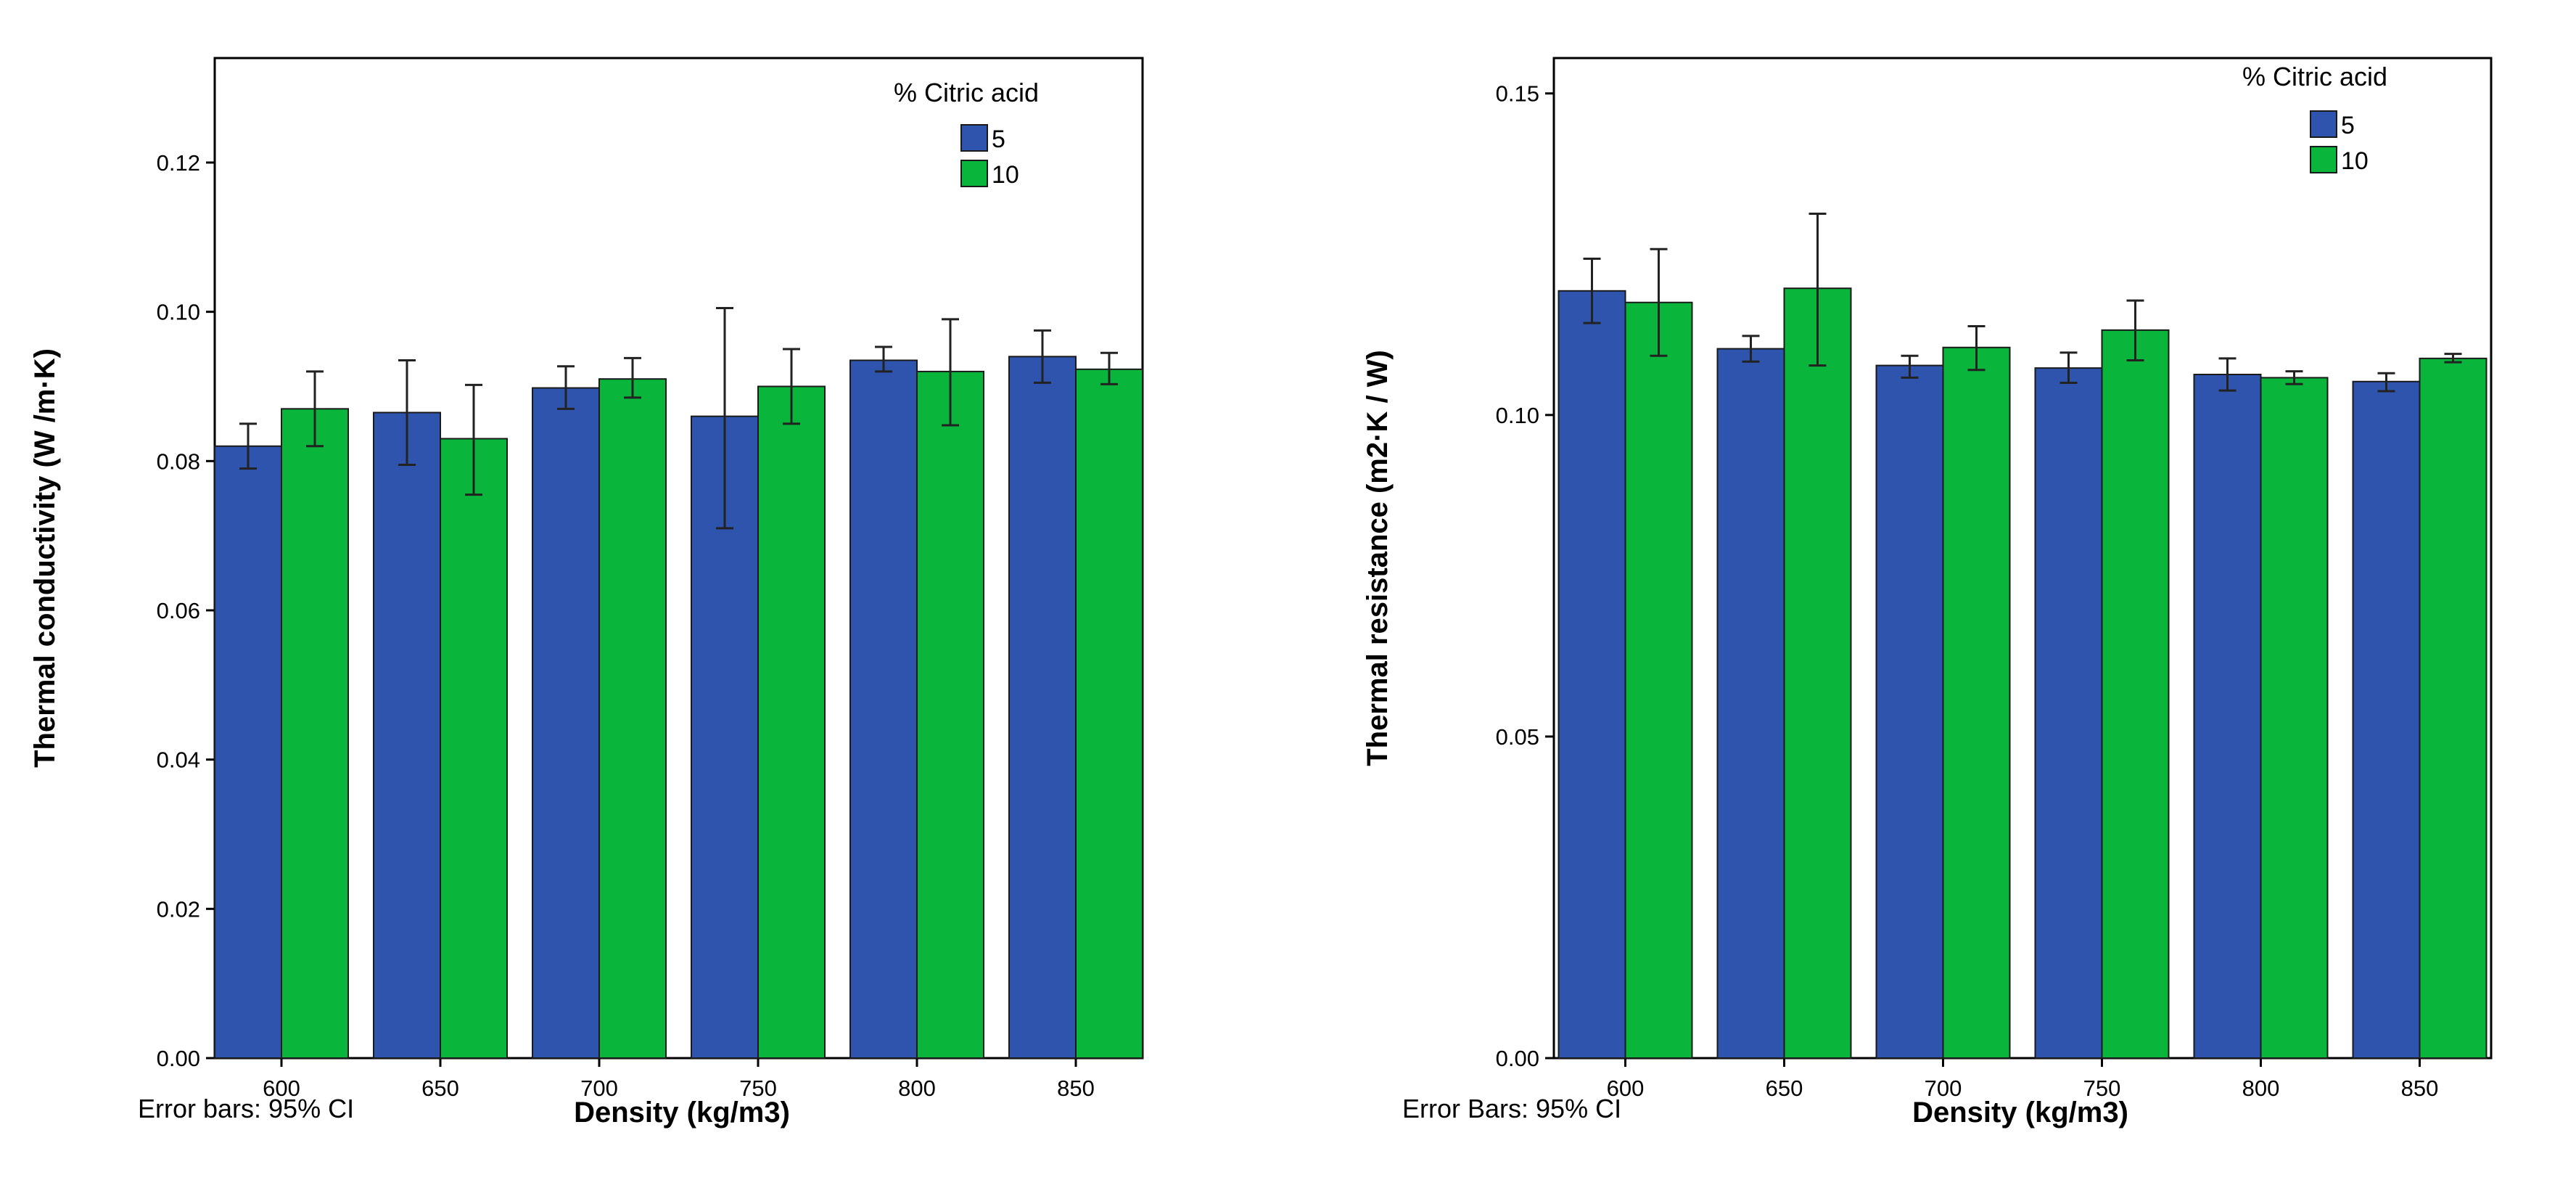  I want to click on y-tick-label: 0.12, so click(178, 163).